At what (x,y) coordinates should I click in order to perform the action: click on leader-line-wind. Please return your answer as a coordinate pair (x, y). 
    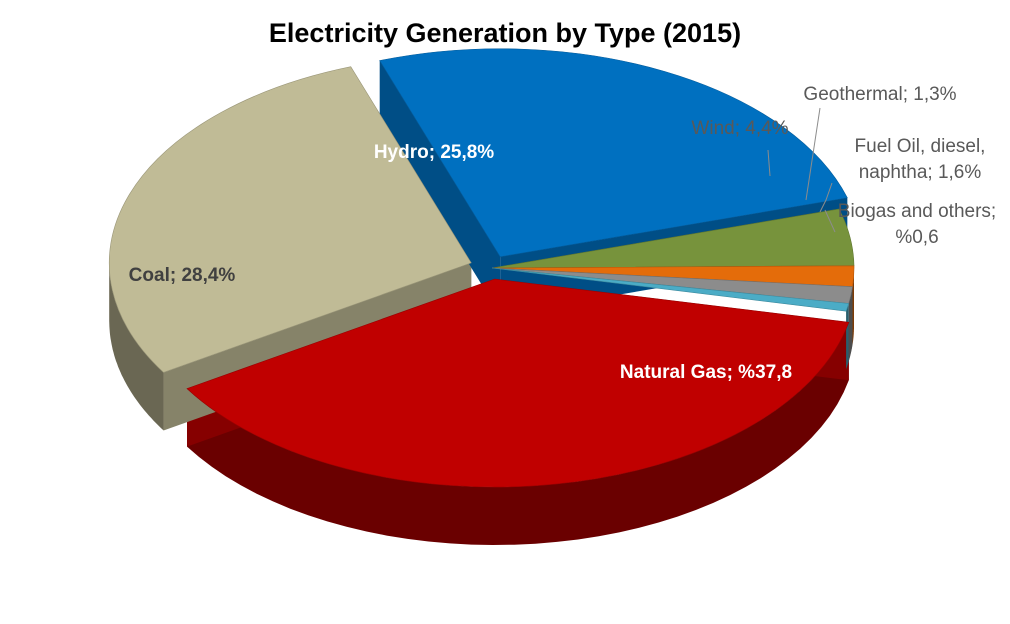
    Looking at the image, I should click on (769, 163).